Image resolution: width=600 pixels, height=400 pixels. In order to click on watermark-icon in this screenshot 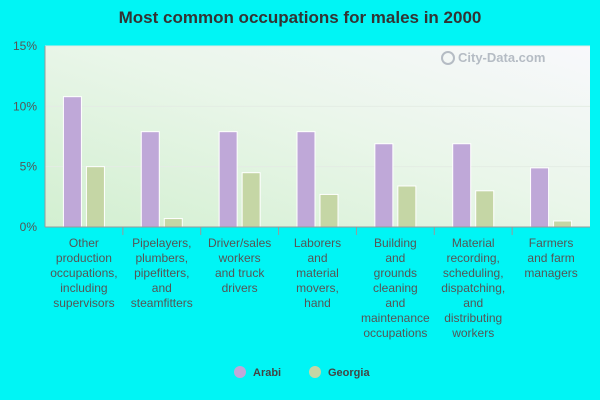, I will do `click(448, 58)`.